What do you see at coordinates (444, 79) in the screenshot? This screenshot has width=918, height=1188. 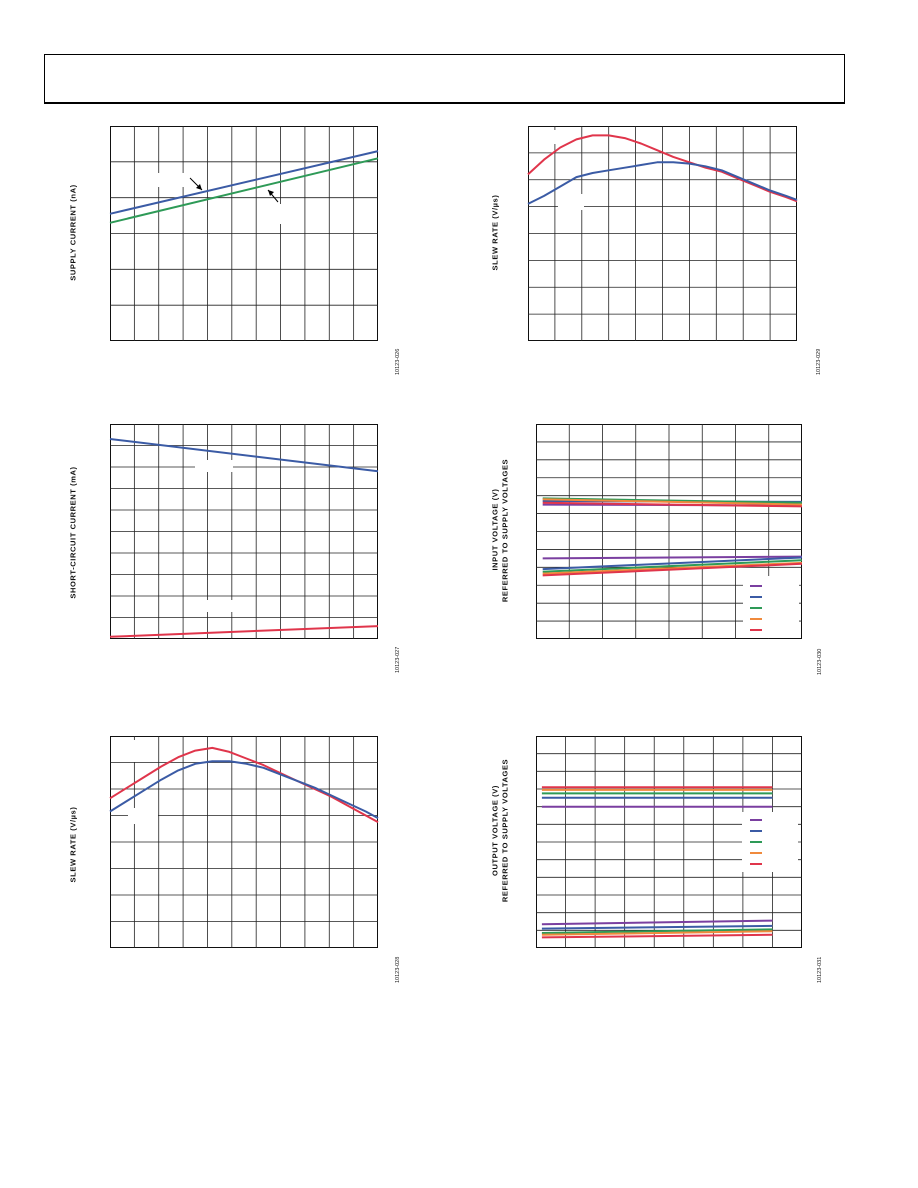 I see `page-header-box` at bounding box center [444, 79].